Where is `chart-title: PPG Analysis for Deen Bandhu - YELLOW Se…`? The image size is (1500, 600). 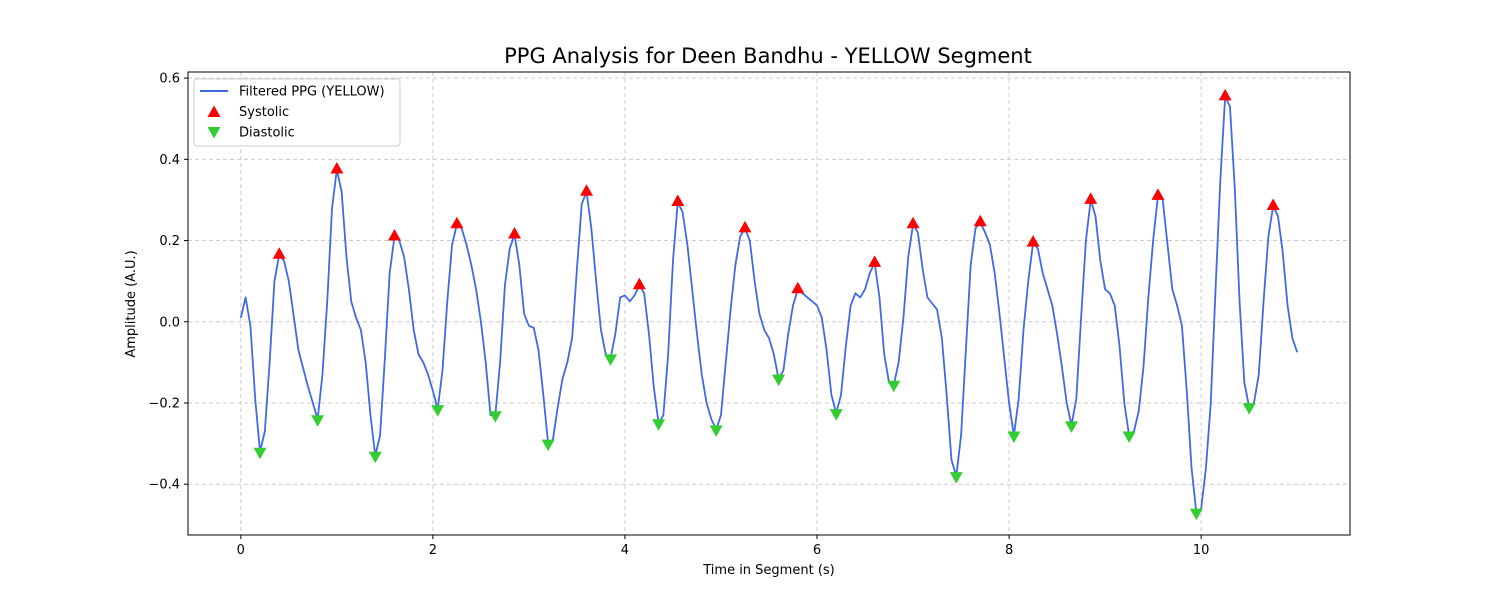
chart-title: PPG Analysis for Deen Bandhu - YELLOW Se… is located at coordinates (768, 56).